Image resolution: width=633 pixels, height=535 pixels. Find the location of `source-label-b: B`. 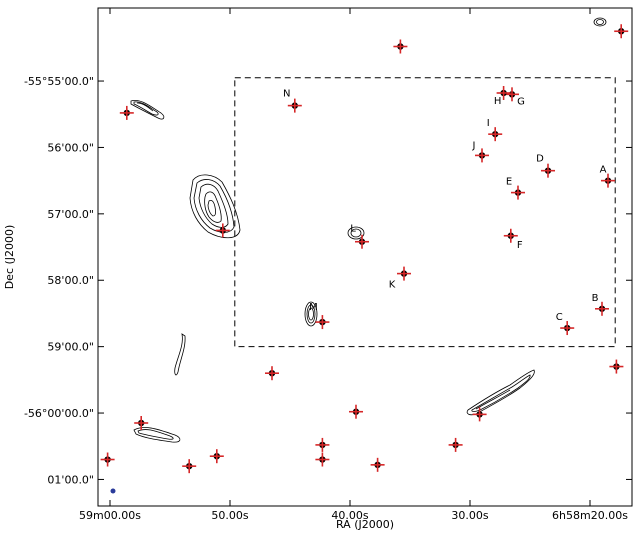

source-label-b: B is located at coordinates (595, 298).